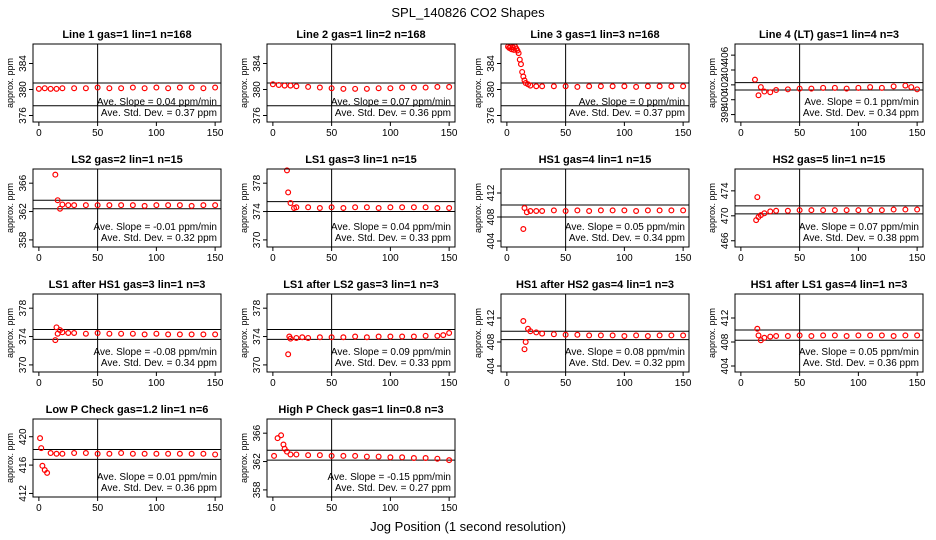  What do you see at coordinates (594, 35) in the screenshot?
I see `panel-title: Line 3 gas=1 lin=3 n=168` at bounding box center [594, 35].